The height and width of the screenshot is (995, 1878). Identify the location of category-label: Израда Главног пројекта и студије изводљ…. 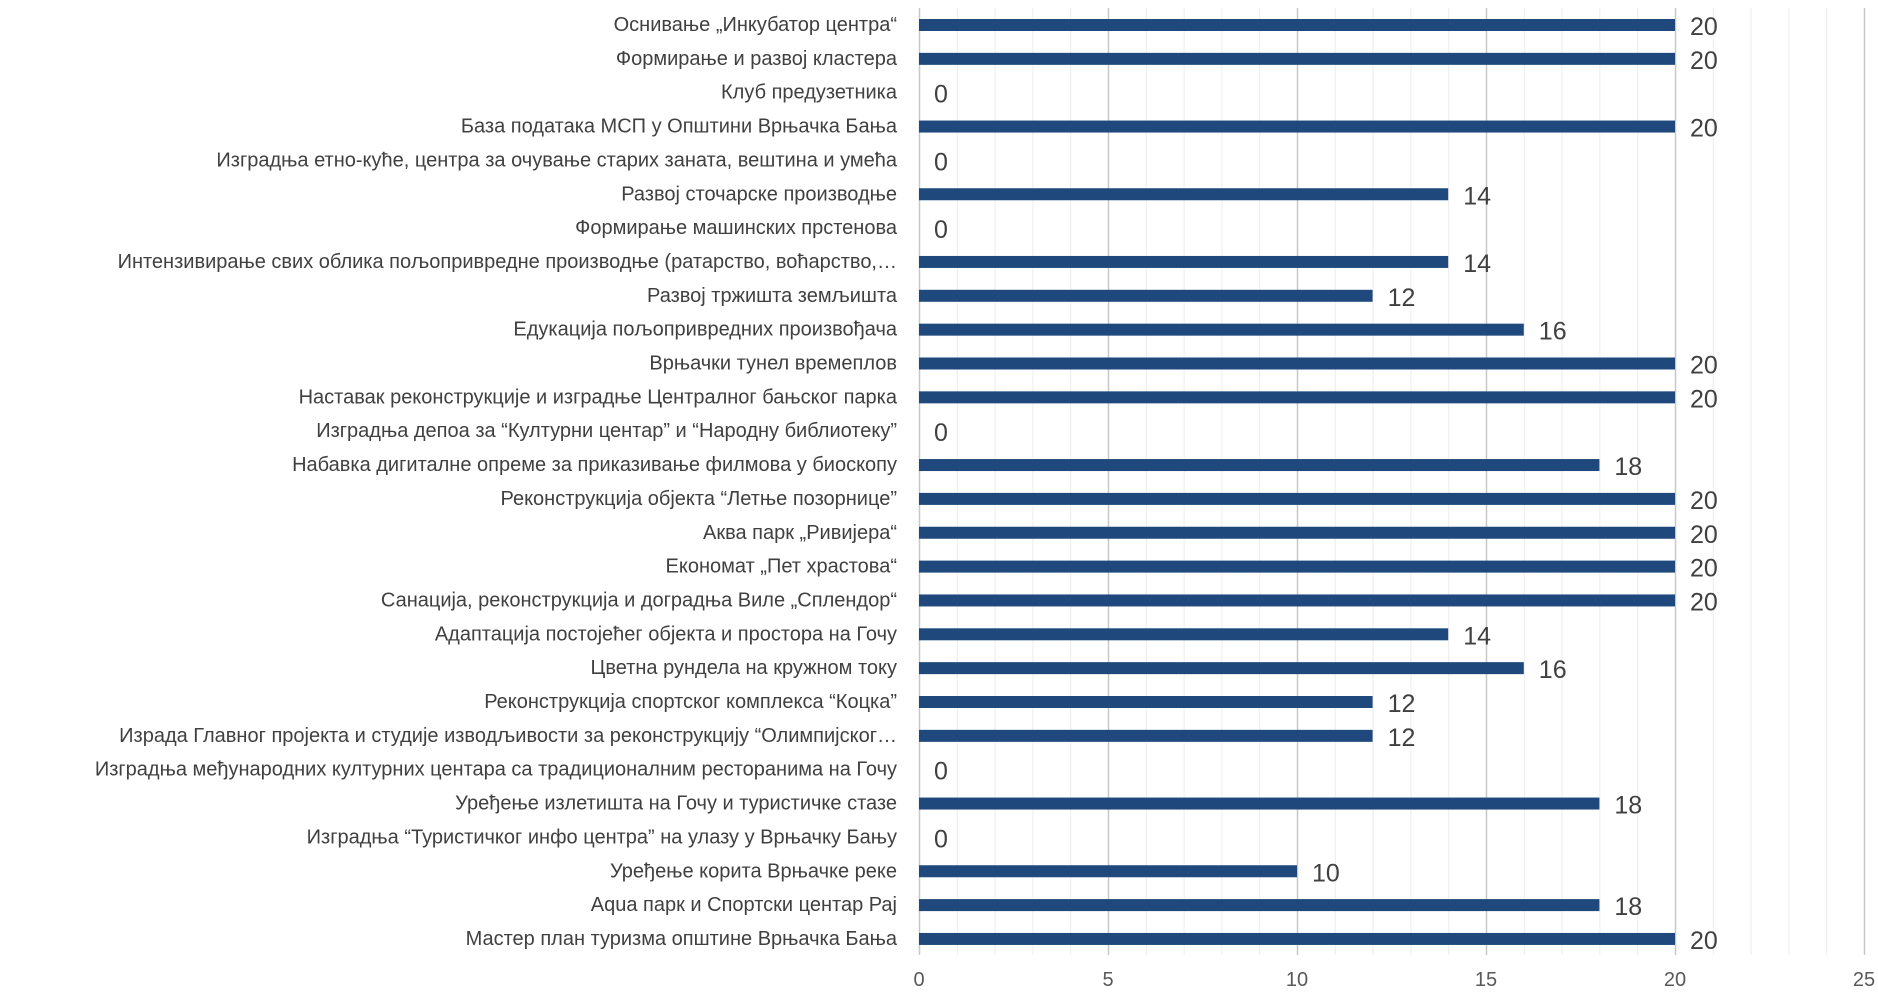
(508, 736).